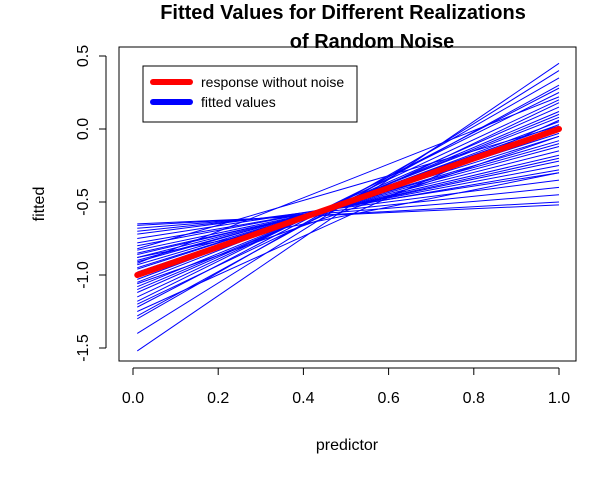 This screenshot has height=480, width=600. I want to click on y-tick-label: -0.5, so click(83, 202).